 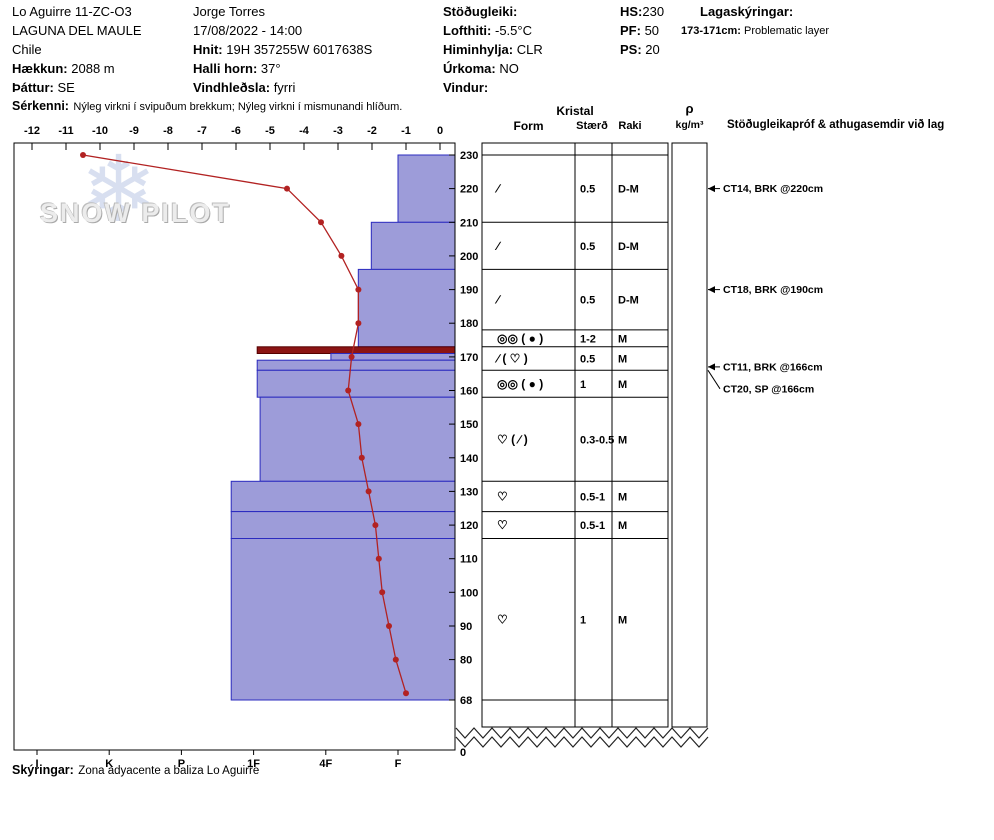 What do you see at coordinates (773, 290) in the screenshot?
I see `annotation-text: CT18, BRK @190cm` at bounding box center [773, 290].